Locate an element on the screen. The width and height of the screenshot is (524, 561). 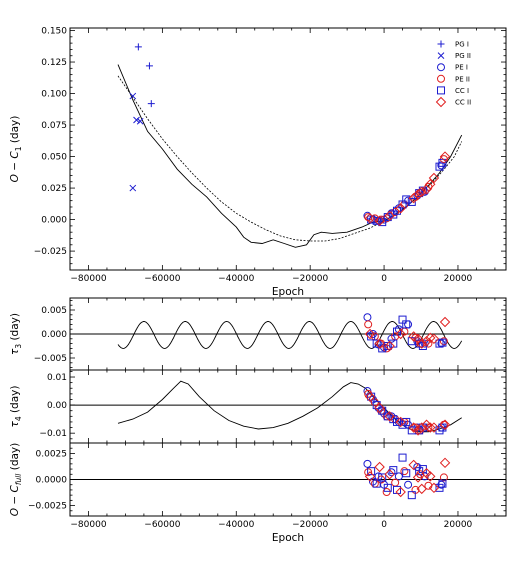
y-tick-label: 0.100 is located at coordinates (54, 95).